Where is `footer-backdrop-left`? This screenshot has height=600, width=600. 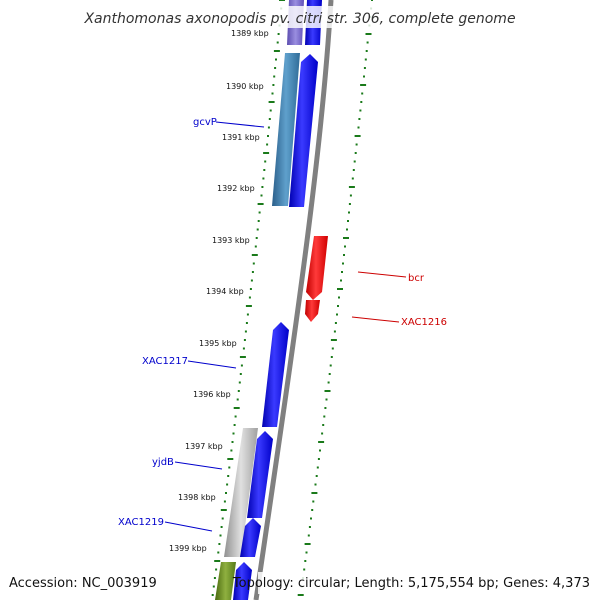 footer-backdrop-left is located at coordinates (78, 583).